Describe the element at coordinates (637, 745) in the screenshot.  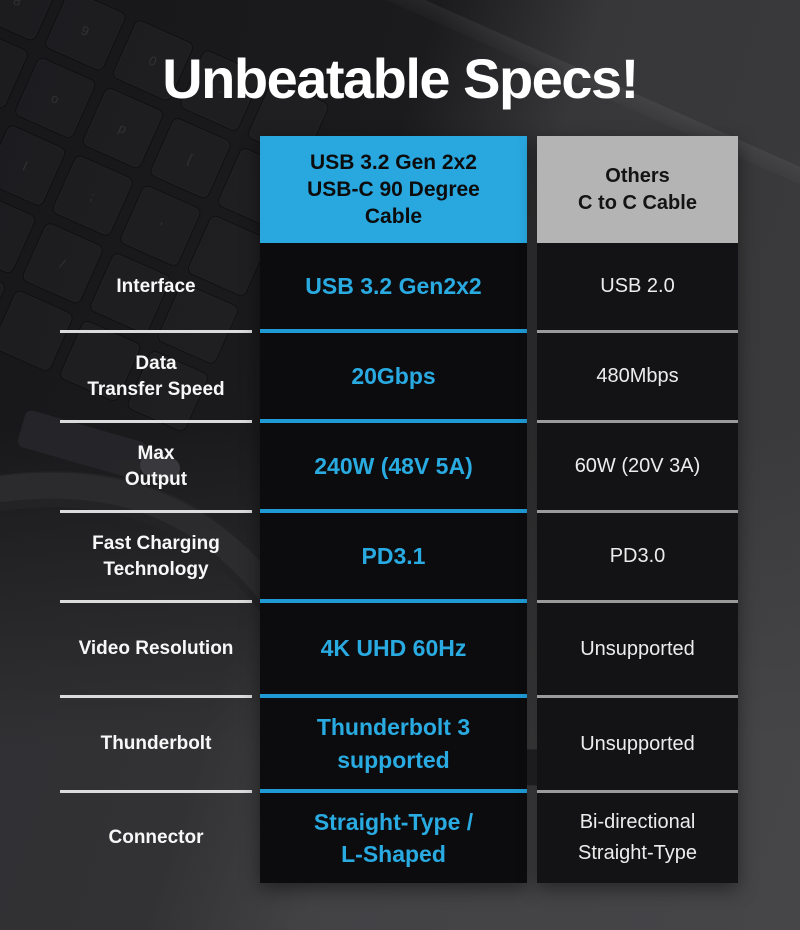
I see `others-value-thunderbolt: Unsupported` at that location.